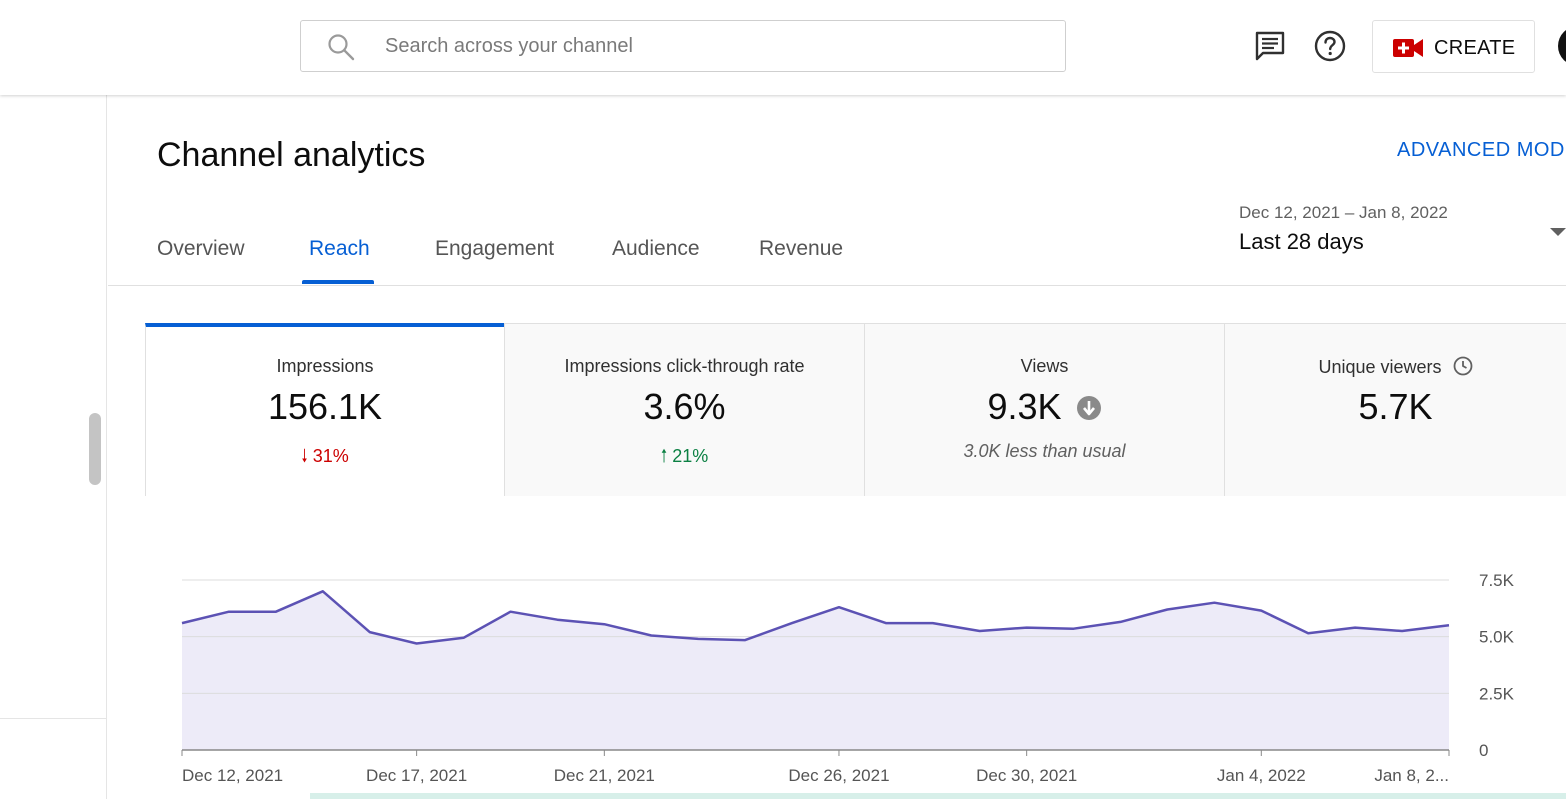 This screenshot has width=1566, height=799. What do you see at coordinates (1475, 48) in the screenshot?
I see `create-button-label: CREATE` at bounding box center [1475, 48].